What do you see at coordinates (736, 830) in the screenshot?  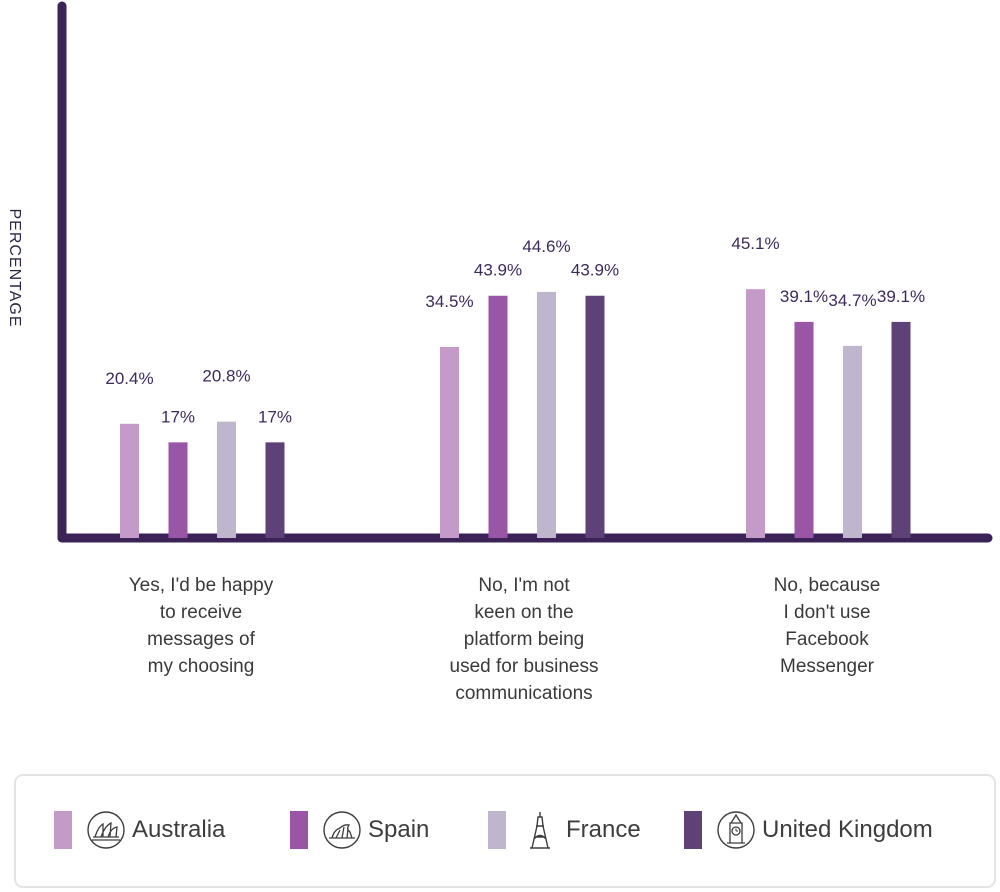 I see `big-ben-icon` at bounding box center [736, 830].